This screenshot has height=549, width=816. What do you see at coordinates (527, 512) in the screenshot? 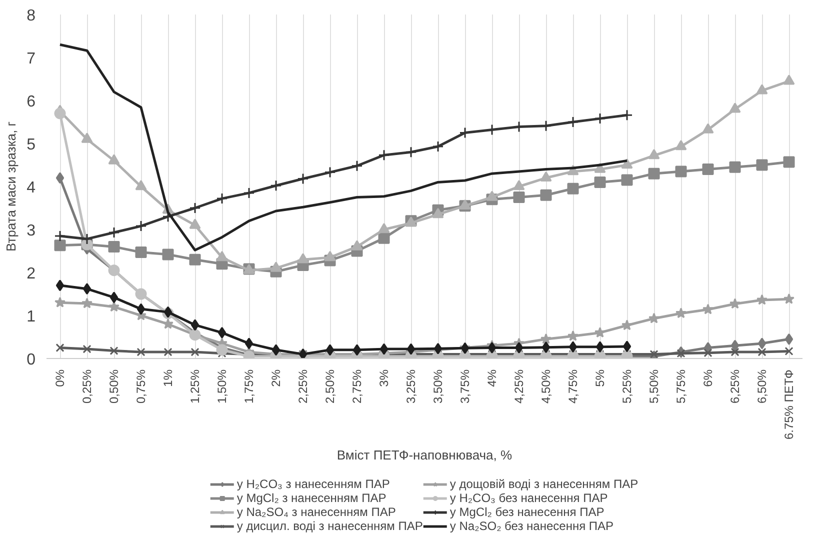
I see `legend-label: у MgCl₂ без нанесення ПАР` at bounding box center [527, 512].